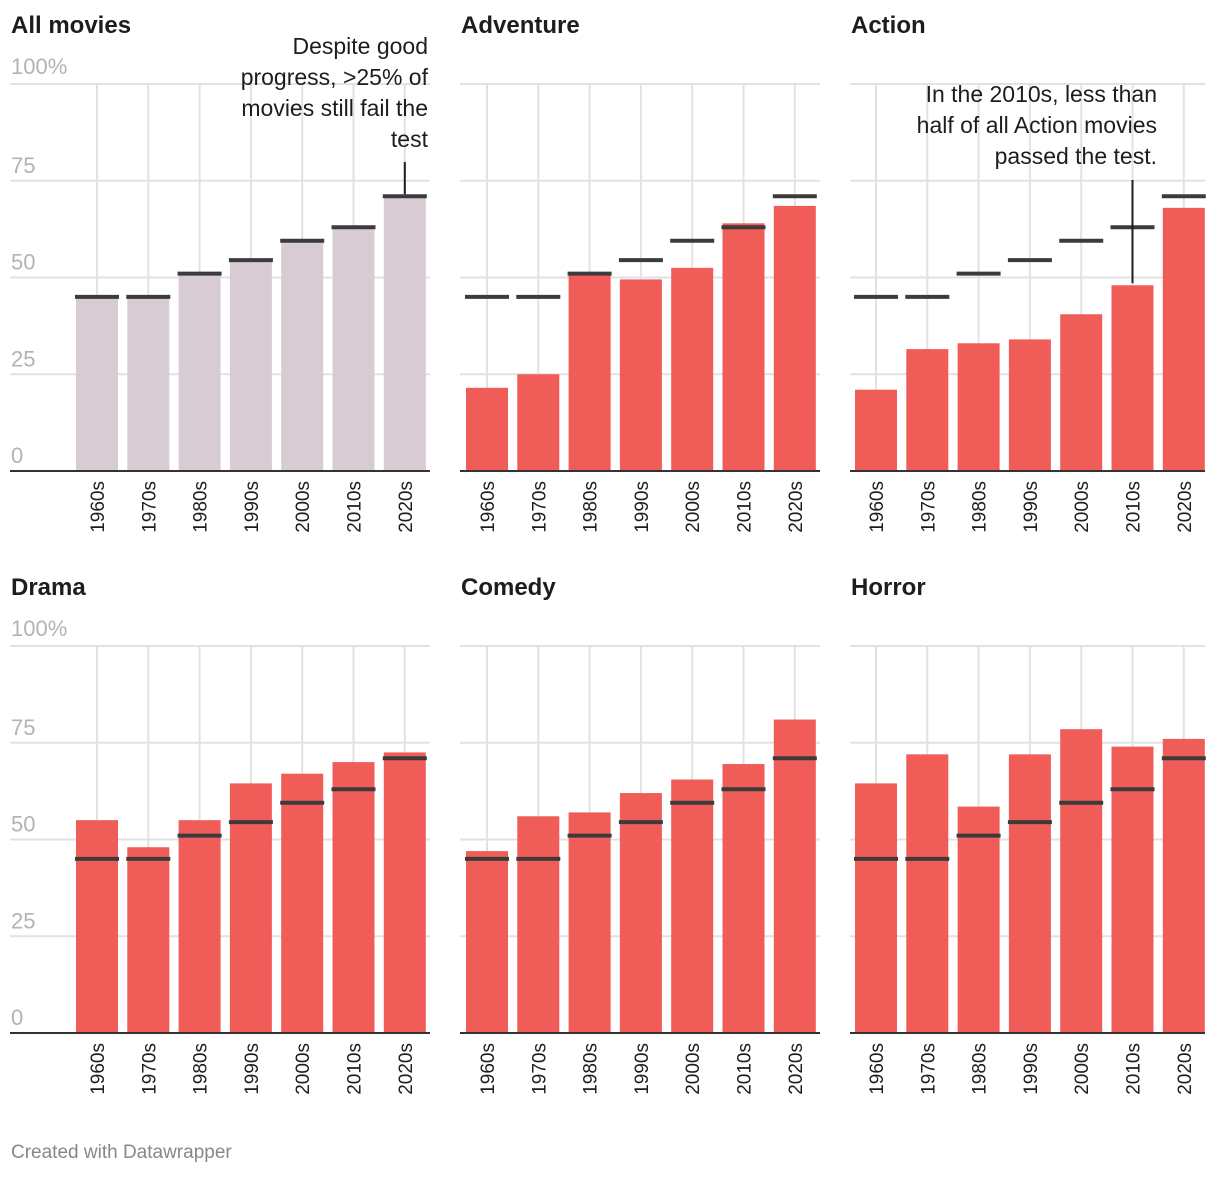 This screenshot has height=1180, width=1220. I want to click on panel-title: Comedy, so click(508, 587).